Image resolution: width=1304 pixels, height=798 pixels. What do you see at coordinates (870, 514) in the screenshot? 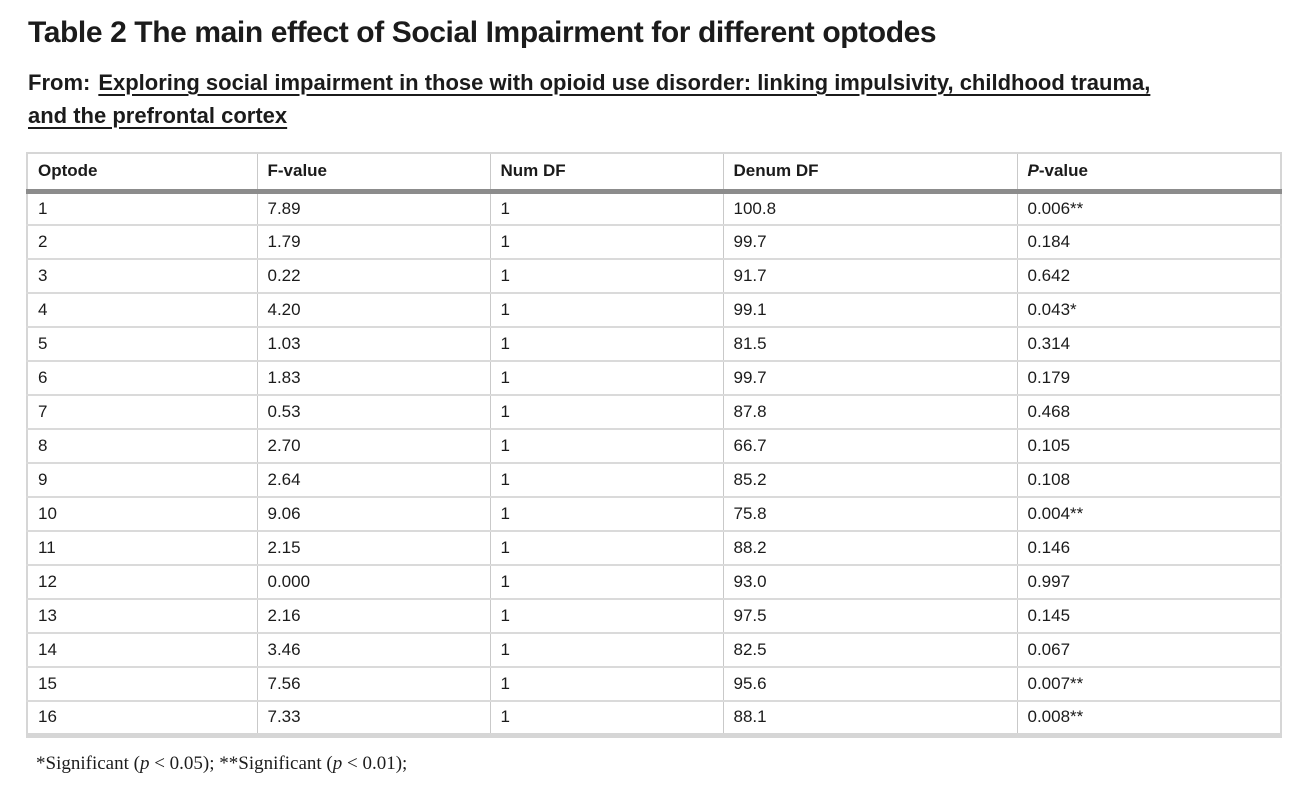
I see `table-cell: 75.8` at bounding box center [870, 514].